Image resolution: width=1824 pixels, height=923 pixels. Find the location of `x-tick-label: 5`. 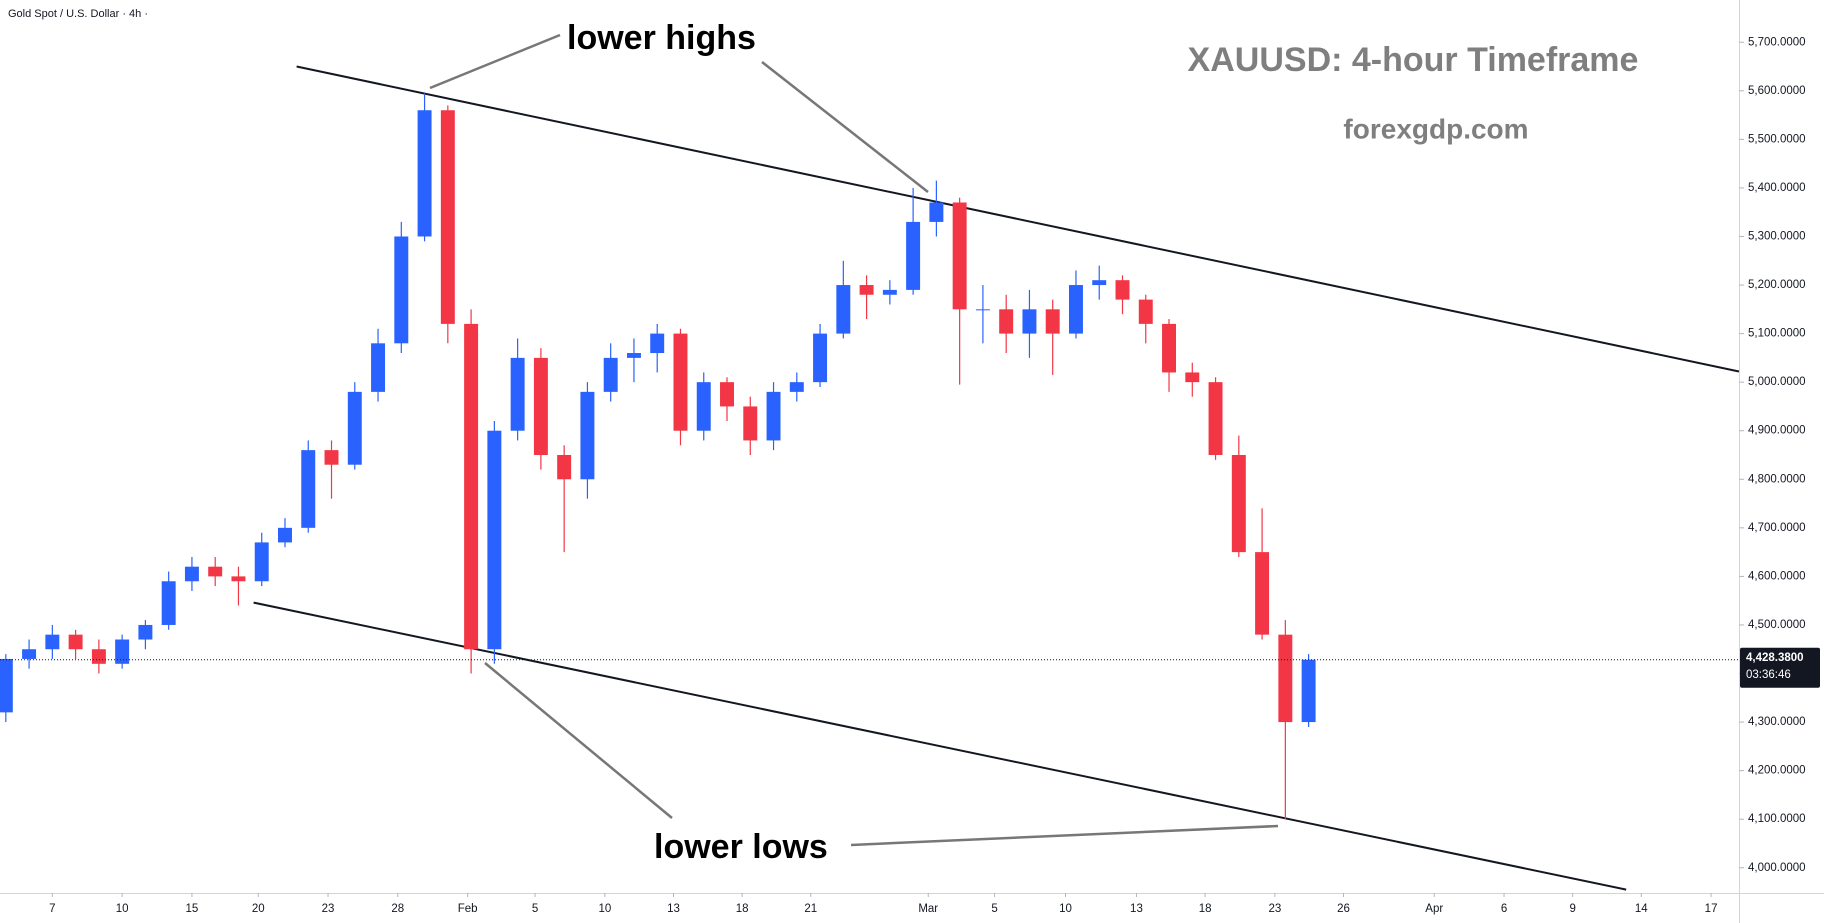

x-tick-label: 5 is located at coordinates (994, 909).